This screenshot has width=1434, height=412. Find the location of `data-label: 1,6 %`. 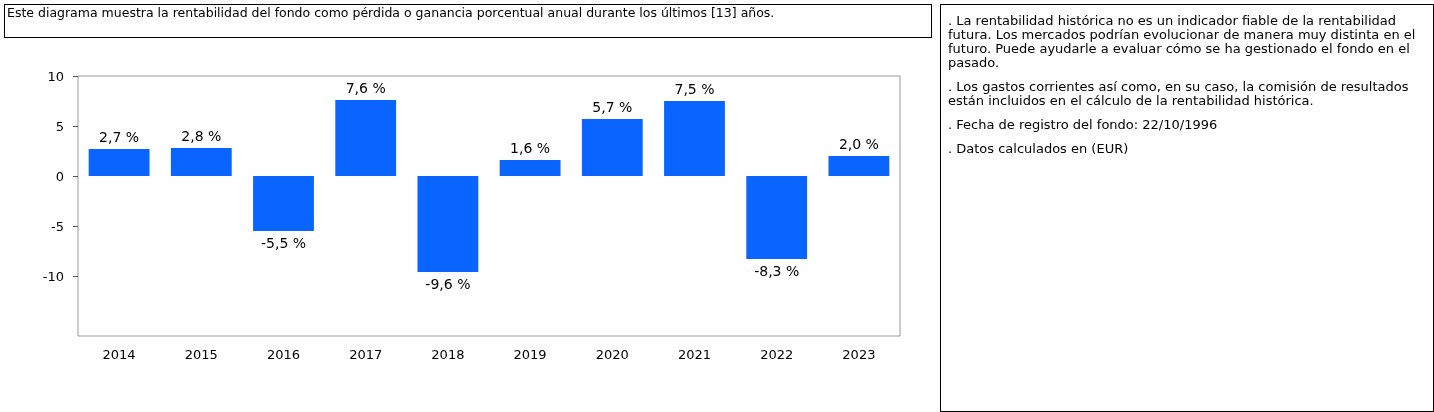

data-label: 1,6 % is located at coordinates (530, 148).